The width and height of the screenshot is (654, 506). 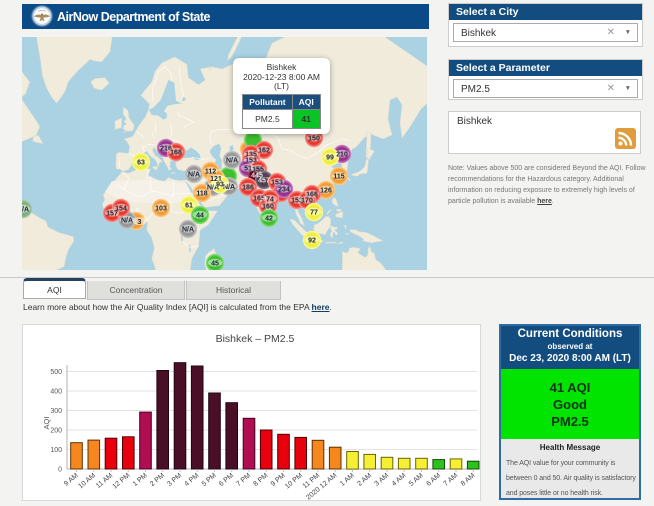 I want to click on svg-text: 61, so click(x=189, y=205).